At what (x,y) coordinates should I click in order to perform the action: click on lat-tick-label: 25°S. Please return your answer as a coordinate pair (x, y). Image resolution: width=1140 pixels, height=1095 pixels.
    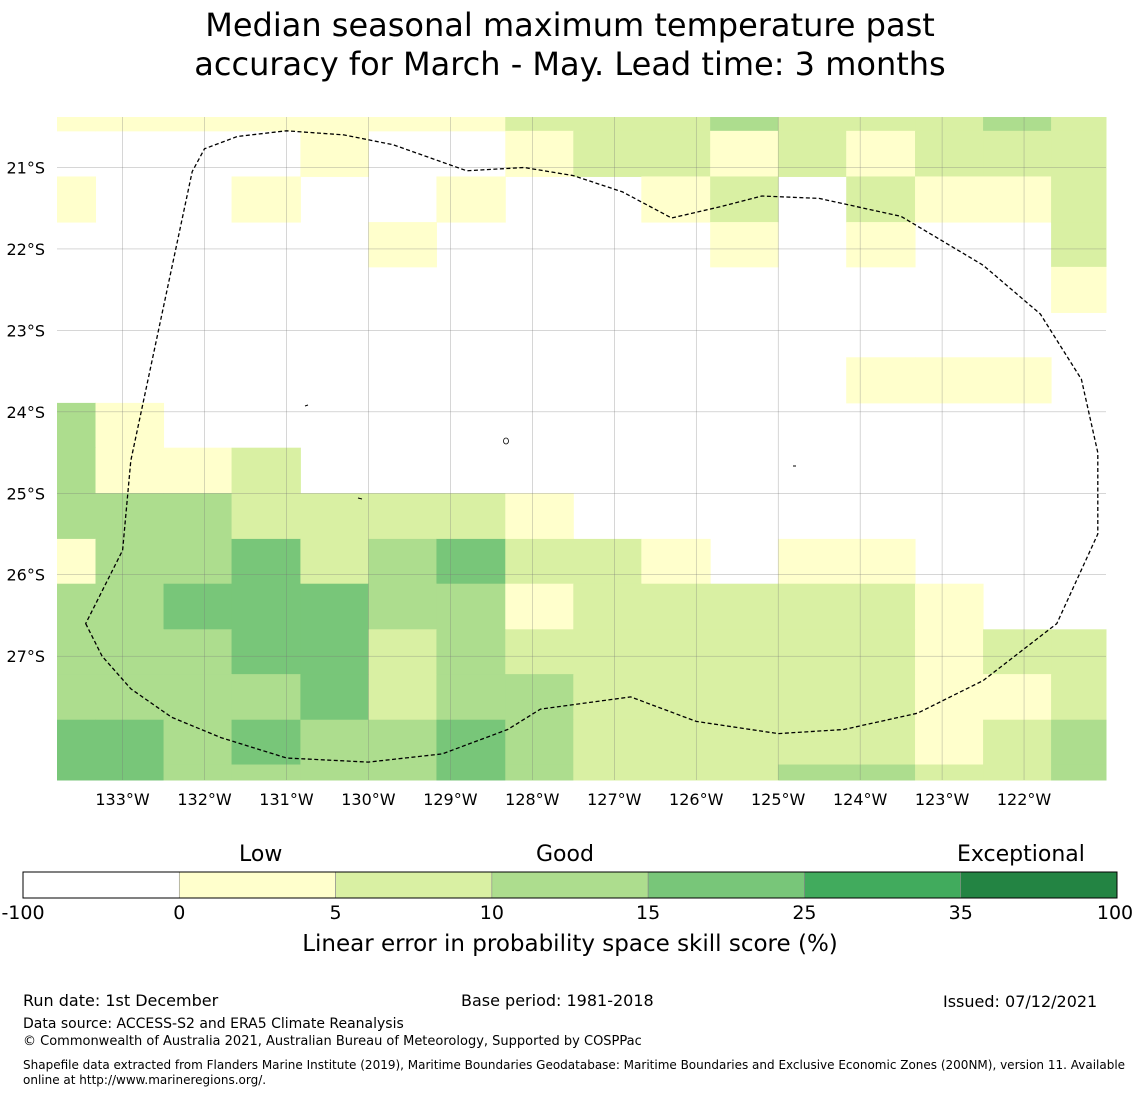
    Looking at the image, I should click on (25, 493).